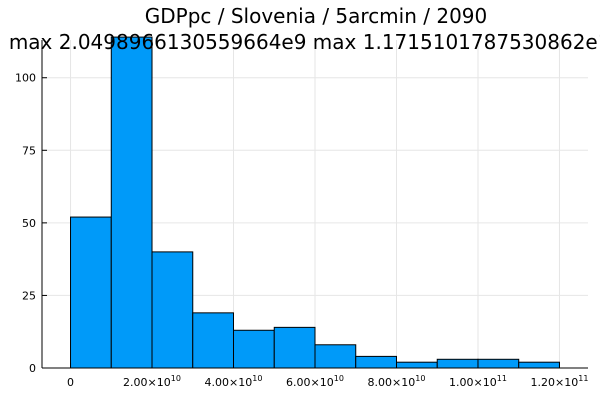 The width and height of the screenshot is (600, 400). I want to click on chart-title-line-1: GDPpc / Slovenia / 5arcmin / 2090, so click(316, 16).